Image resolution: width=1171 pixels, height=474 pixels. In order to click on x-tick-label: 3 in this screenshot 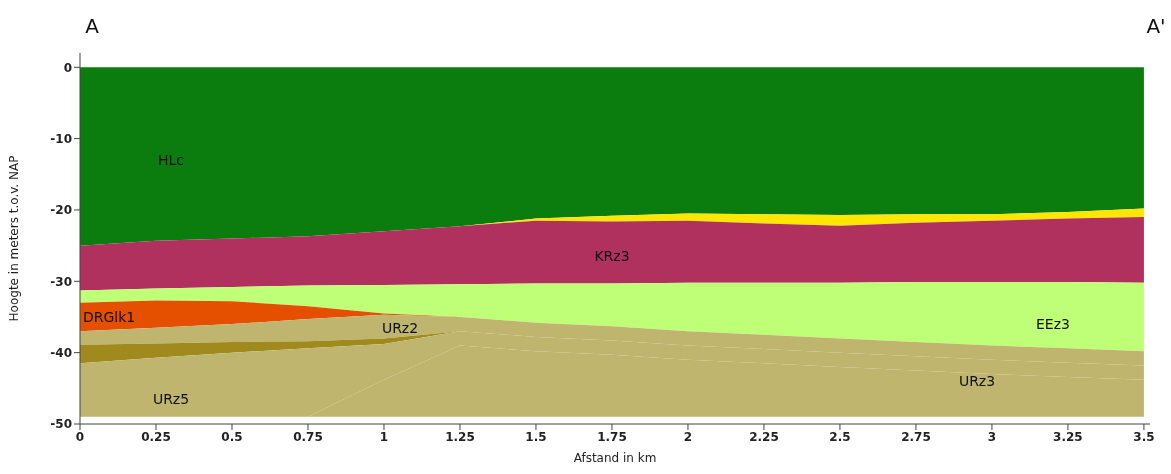, I will do `click(992, 436)`.